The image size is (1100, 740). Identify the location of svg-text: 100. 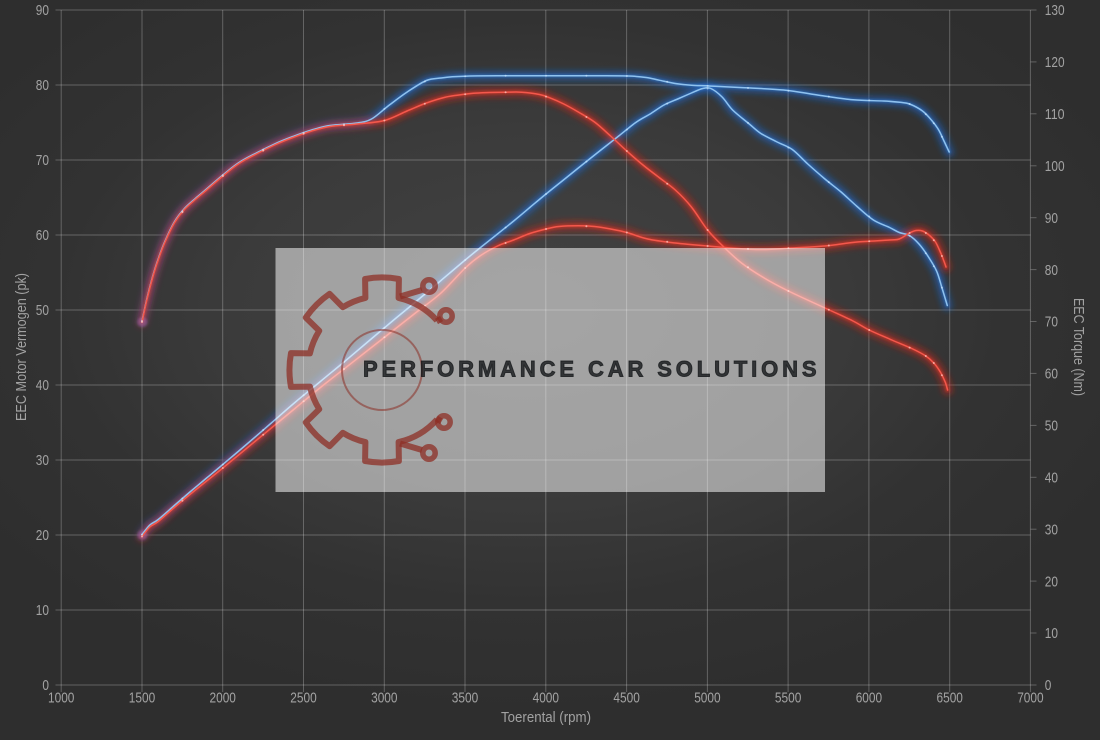
(1055, 166).